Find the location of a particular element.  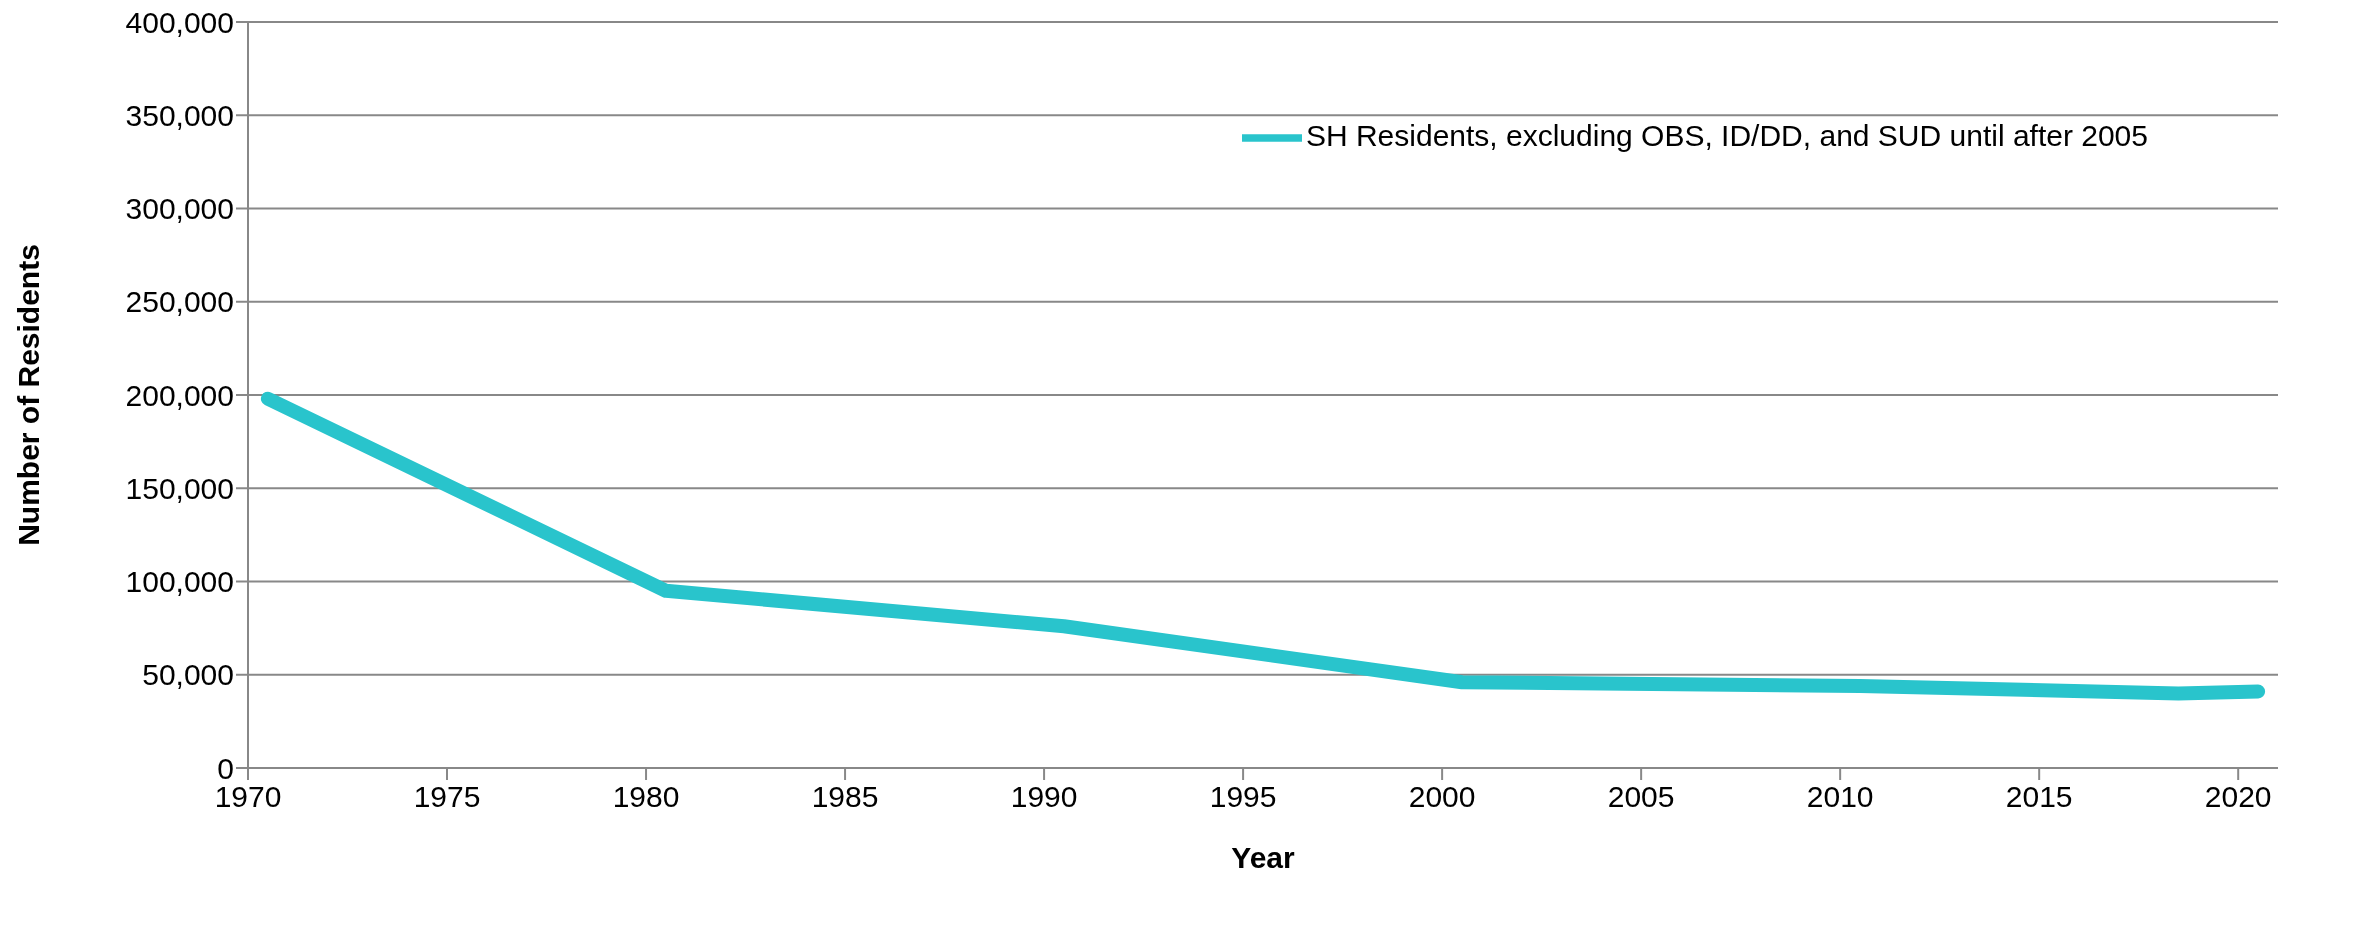

y-tick-label: 250,000 is located at coordinates (179, 302).